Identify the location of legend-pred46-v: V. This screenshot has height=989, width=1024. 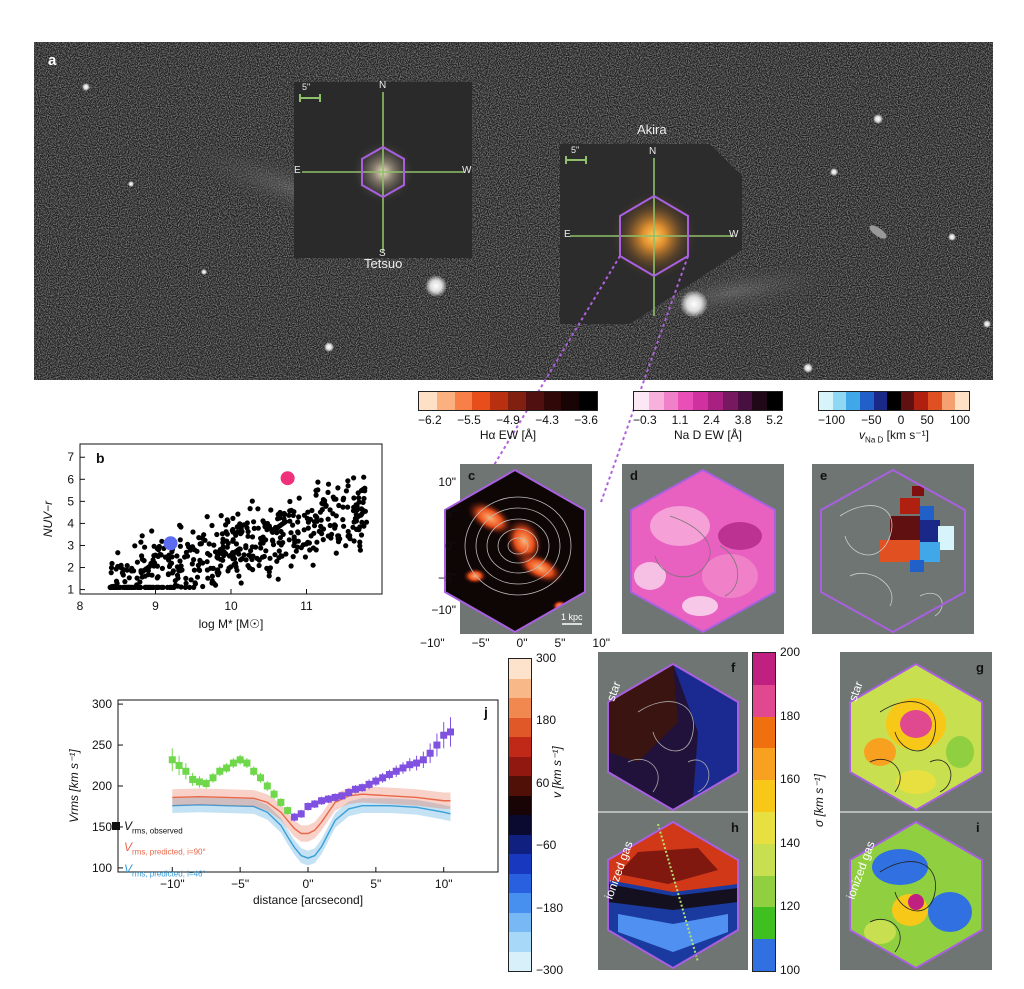
(128, 868).